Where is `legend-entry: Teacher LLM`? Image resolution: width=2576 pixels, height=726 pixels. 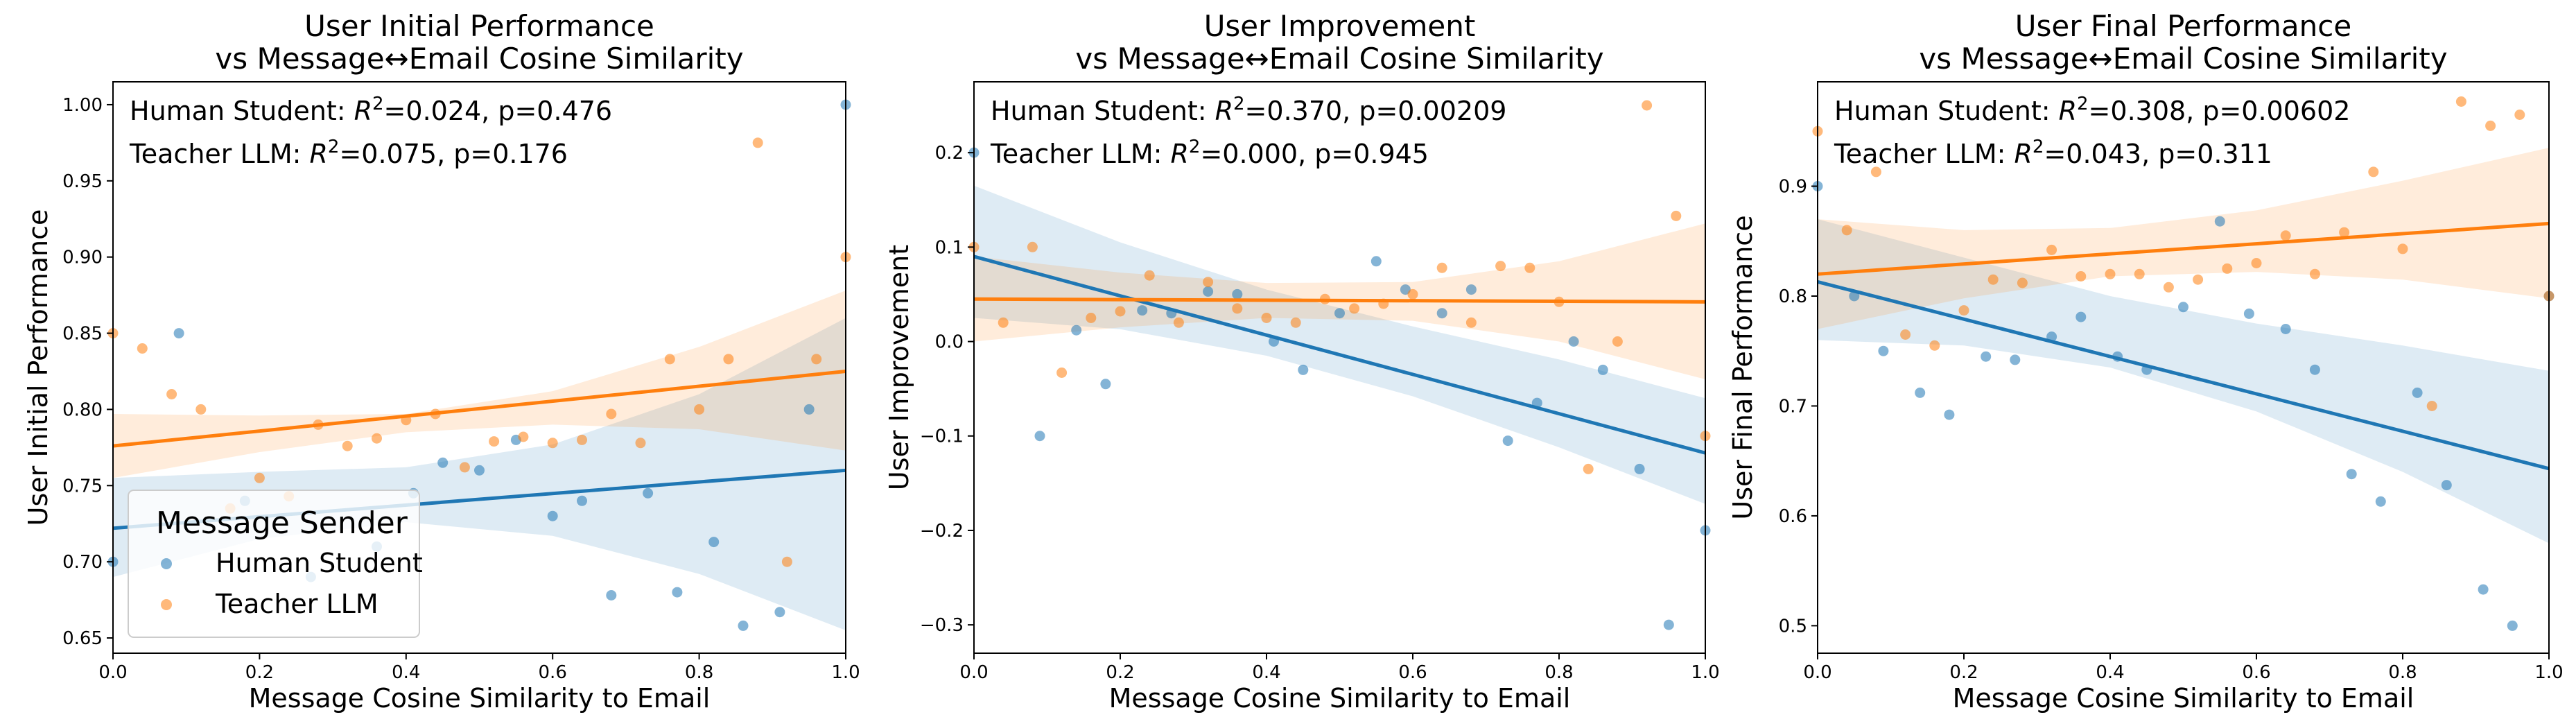 legend-entry: Teacher LLM is located at coordinates (296, 604).